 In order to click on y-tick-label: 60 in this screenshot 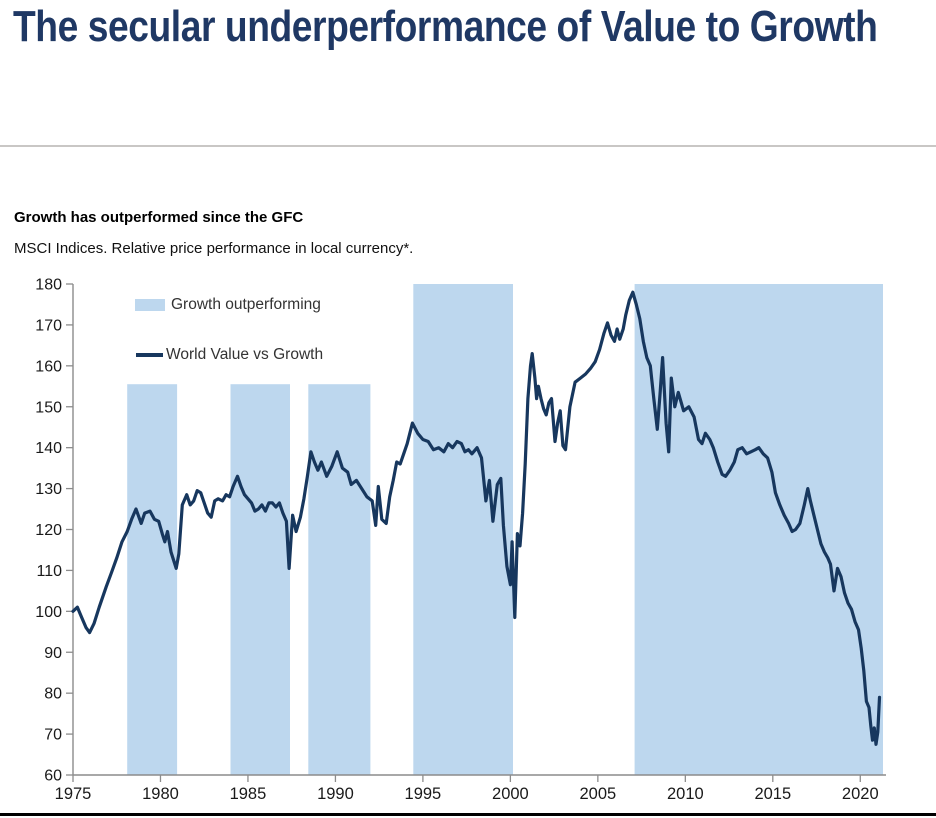, I will do `click(53, 776)`.